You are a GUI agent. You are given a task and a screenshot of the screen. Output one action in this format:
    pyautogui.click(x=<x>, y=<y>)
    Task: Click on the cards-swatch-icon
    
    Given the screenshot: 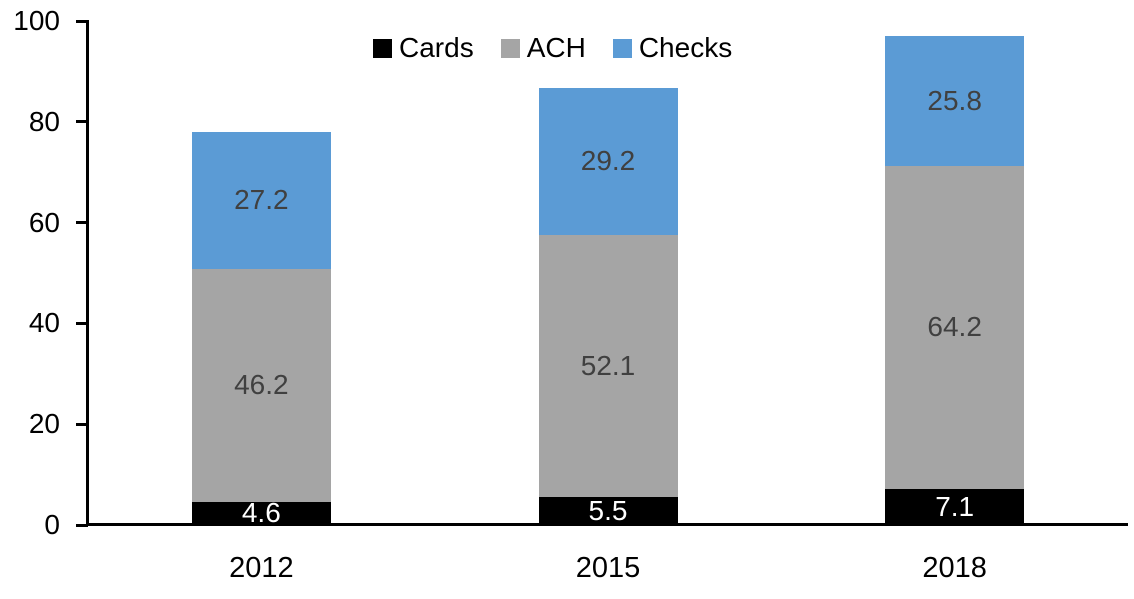 What is the action you would take?
    pyautogui.click(x=382, y=48)
    